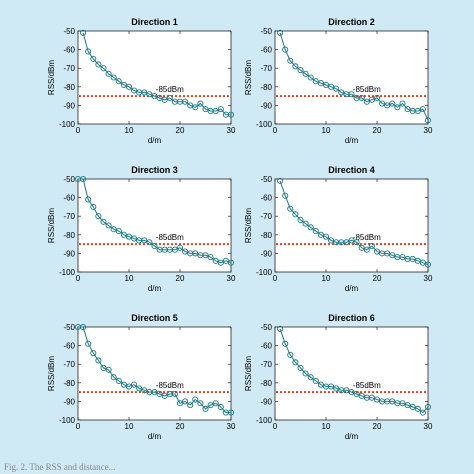  What do you see at coordinates (326, 130) in the screenshot?
I see `x-tick-label: 10` at bounding box center [326, 130].